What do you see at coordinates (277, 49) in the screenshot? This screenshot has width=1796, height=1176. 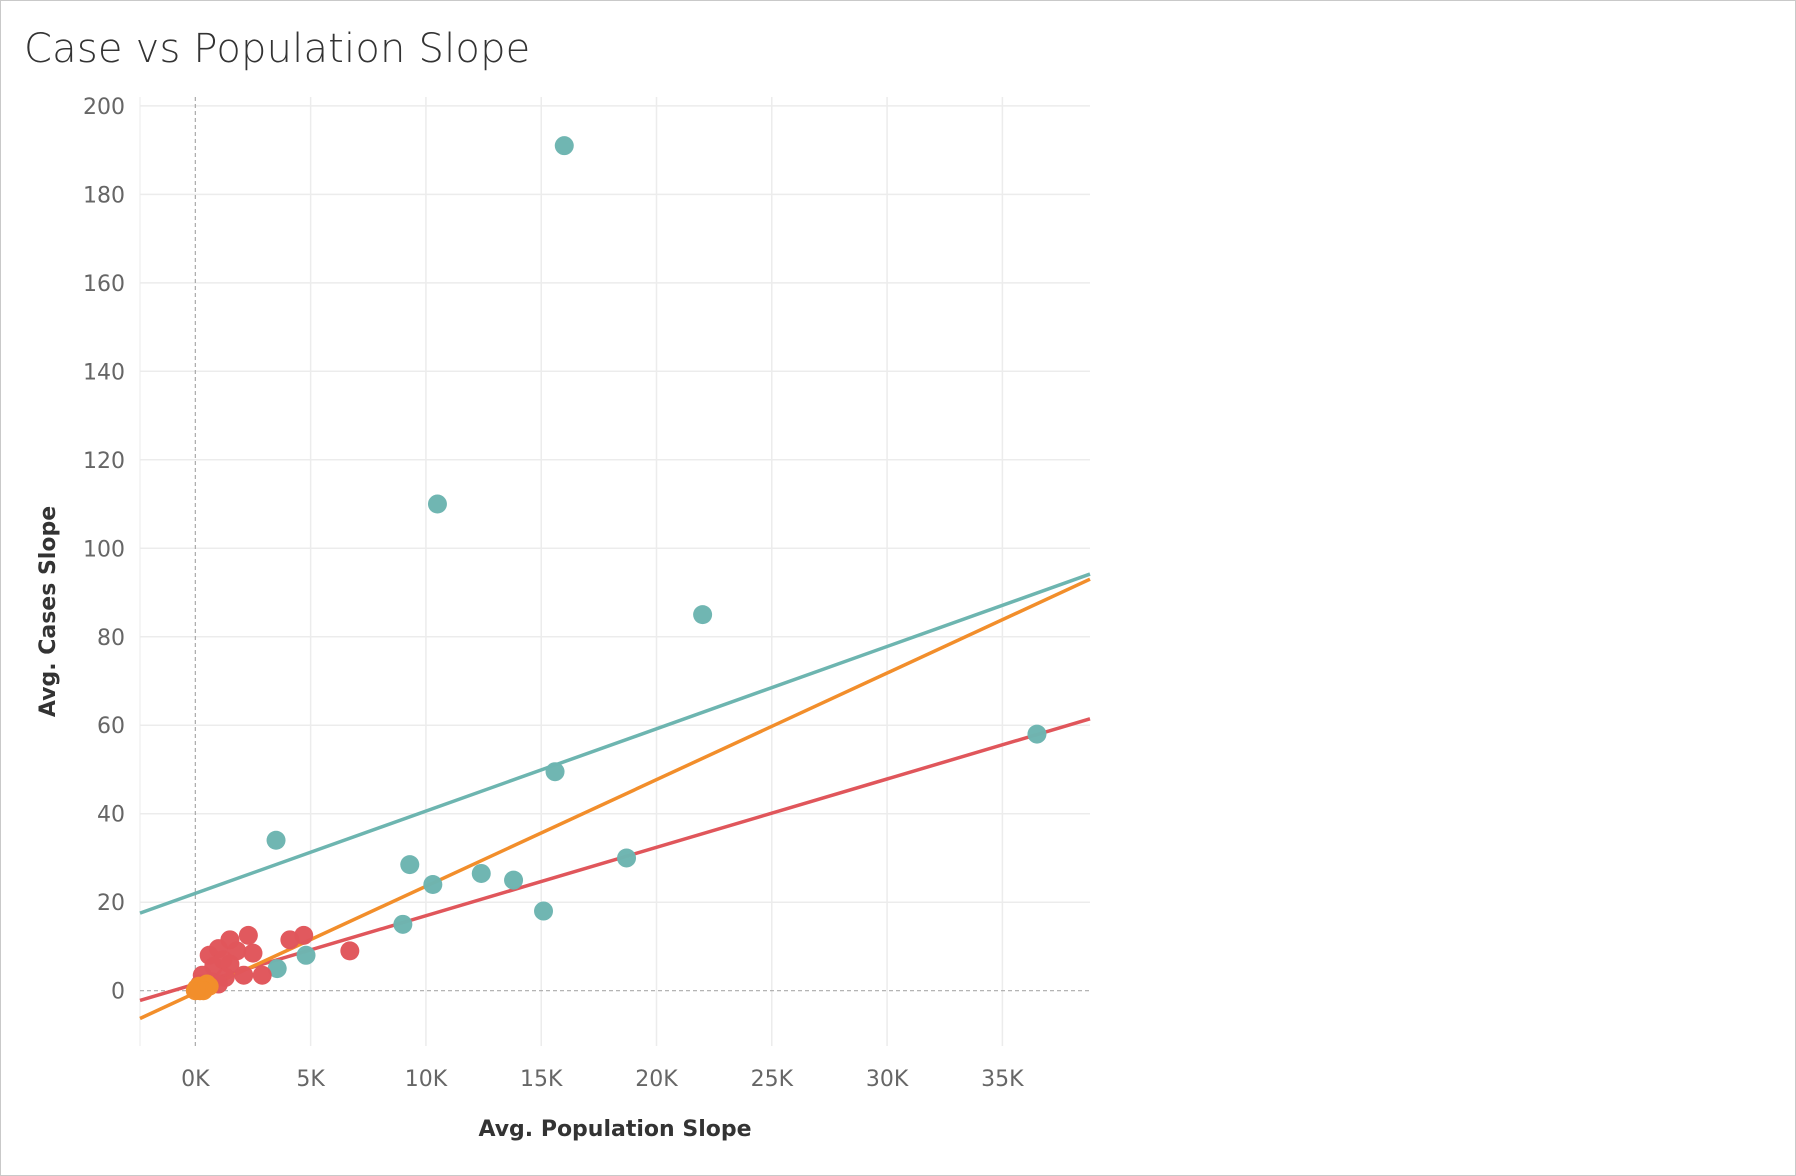 I see `chart-title: Case vs Population Slope` at bounding box center [277, 49].